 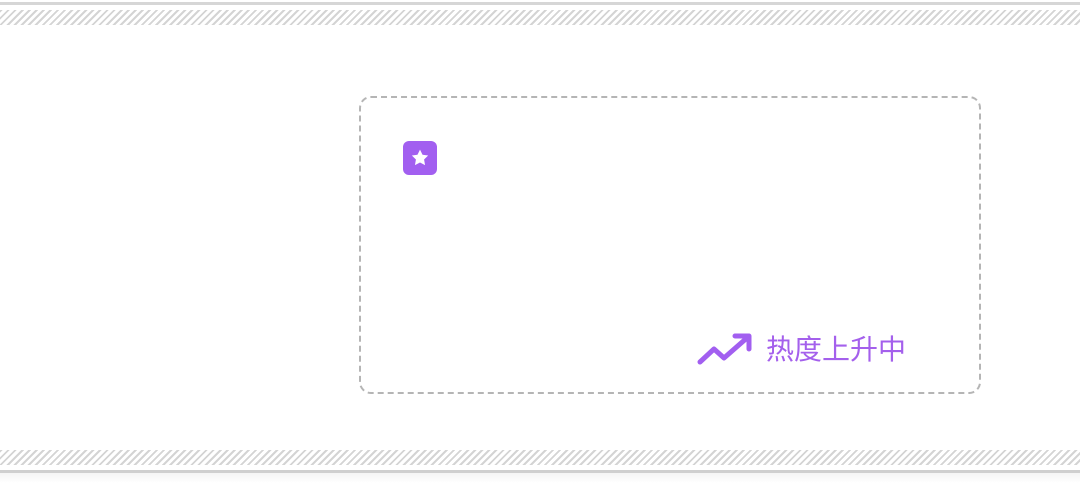 I want to click on top-border-band, so click(x=540, y=14).